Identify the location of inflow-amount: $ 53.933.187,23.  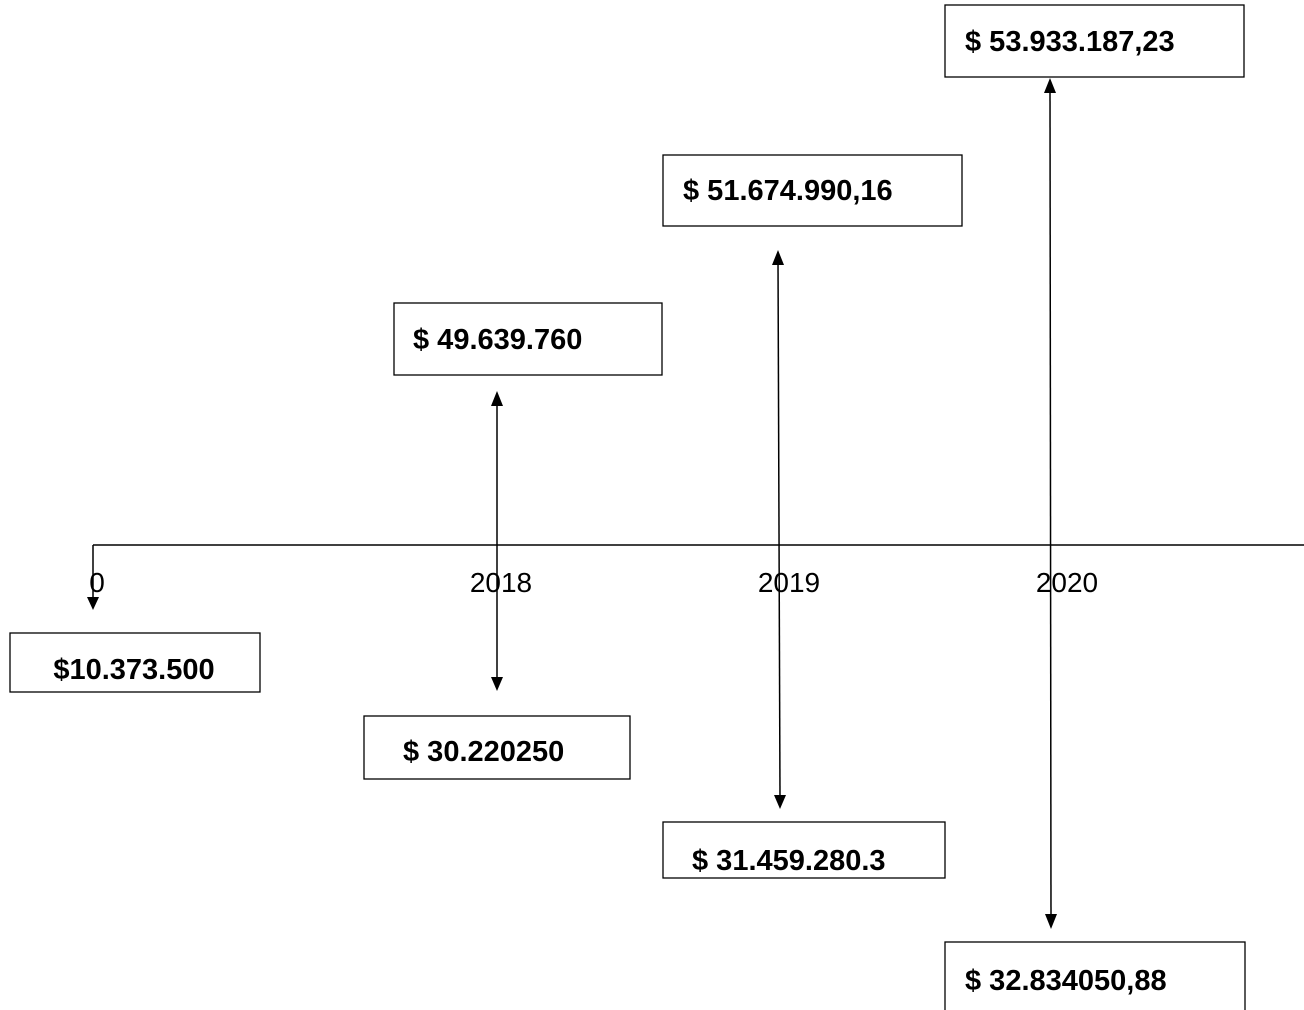
(1070, 42).